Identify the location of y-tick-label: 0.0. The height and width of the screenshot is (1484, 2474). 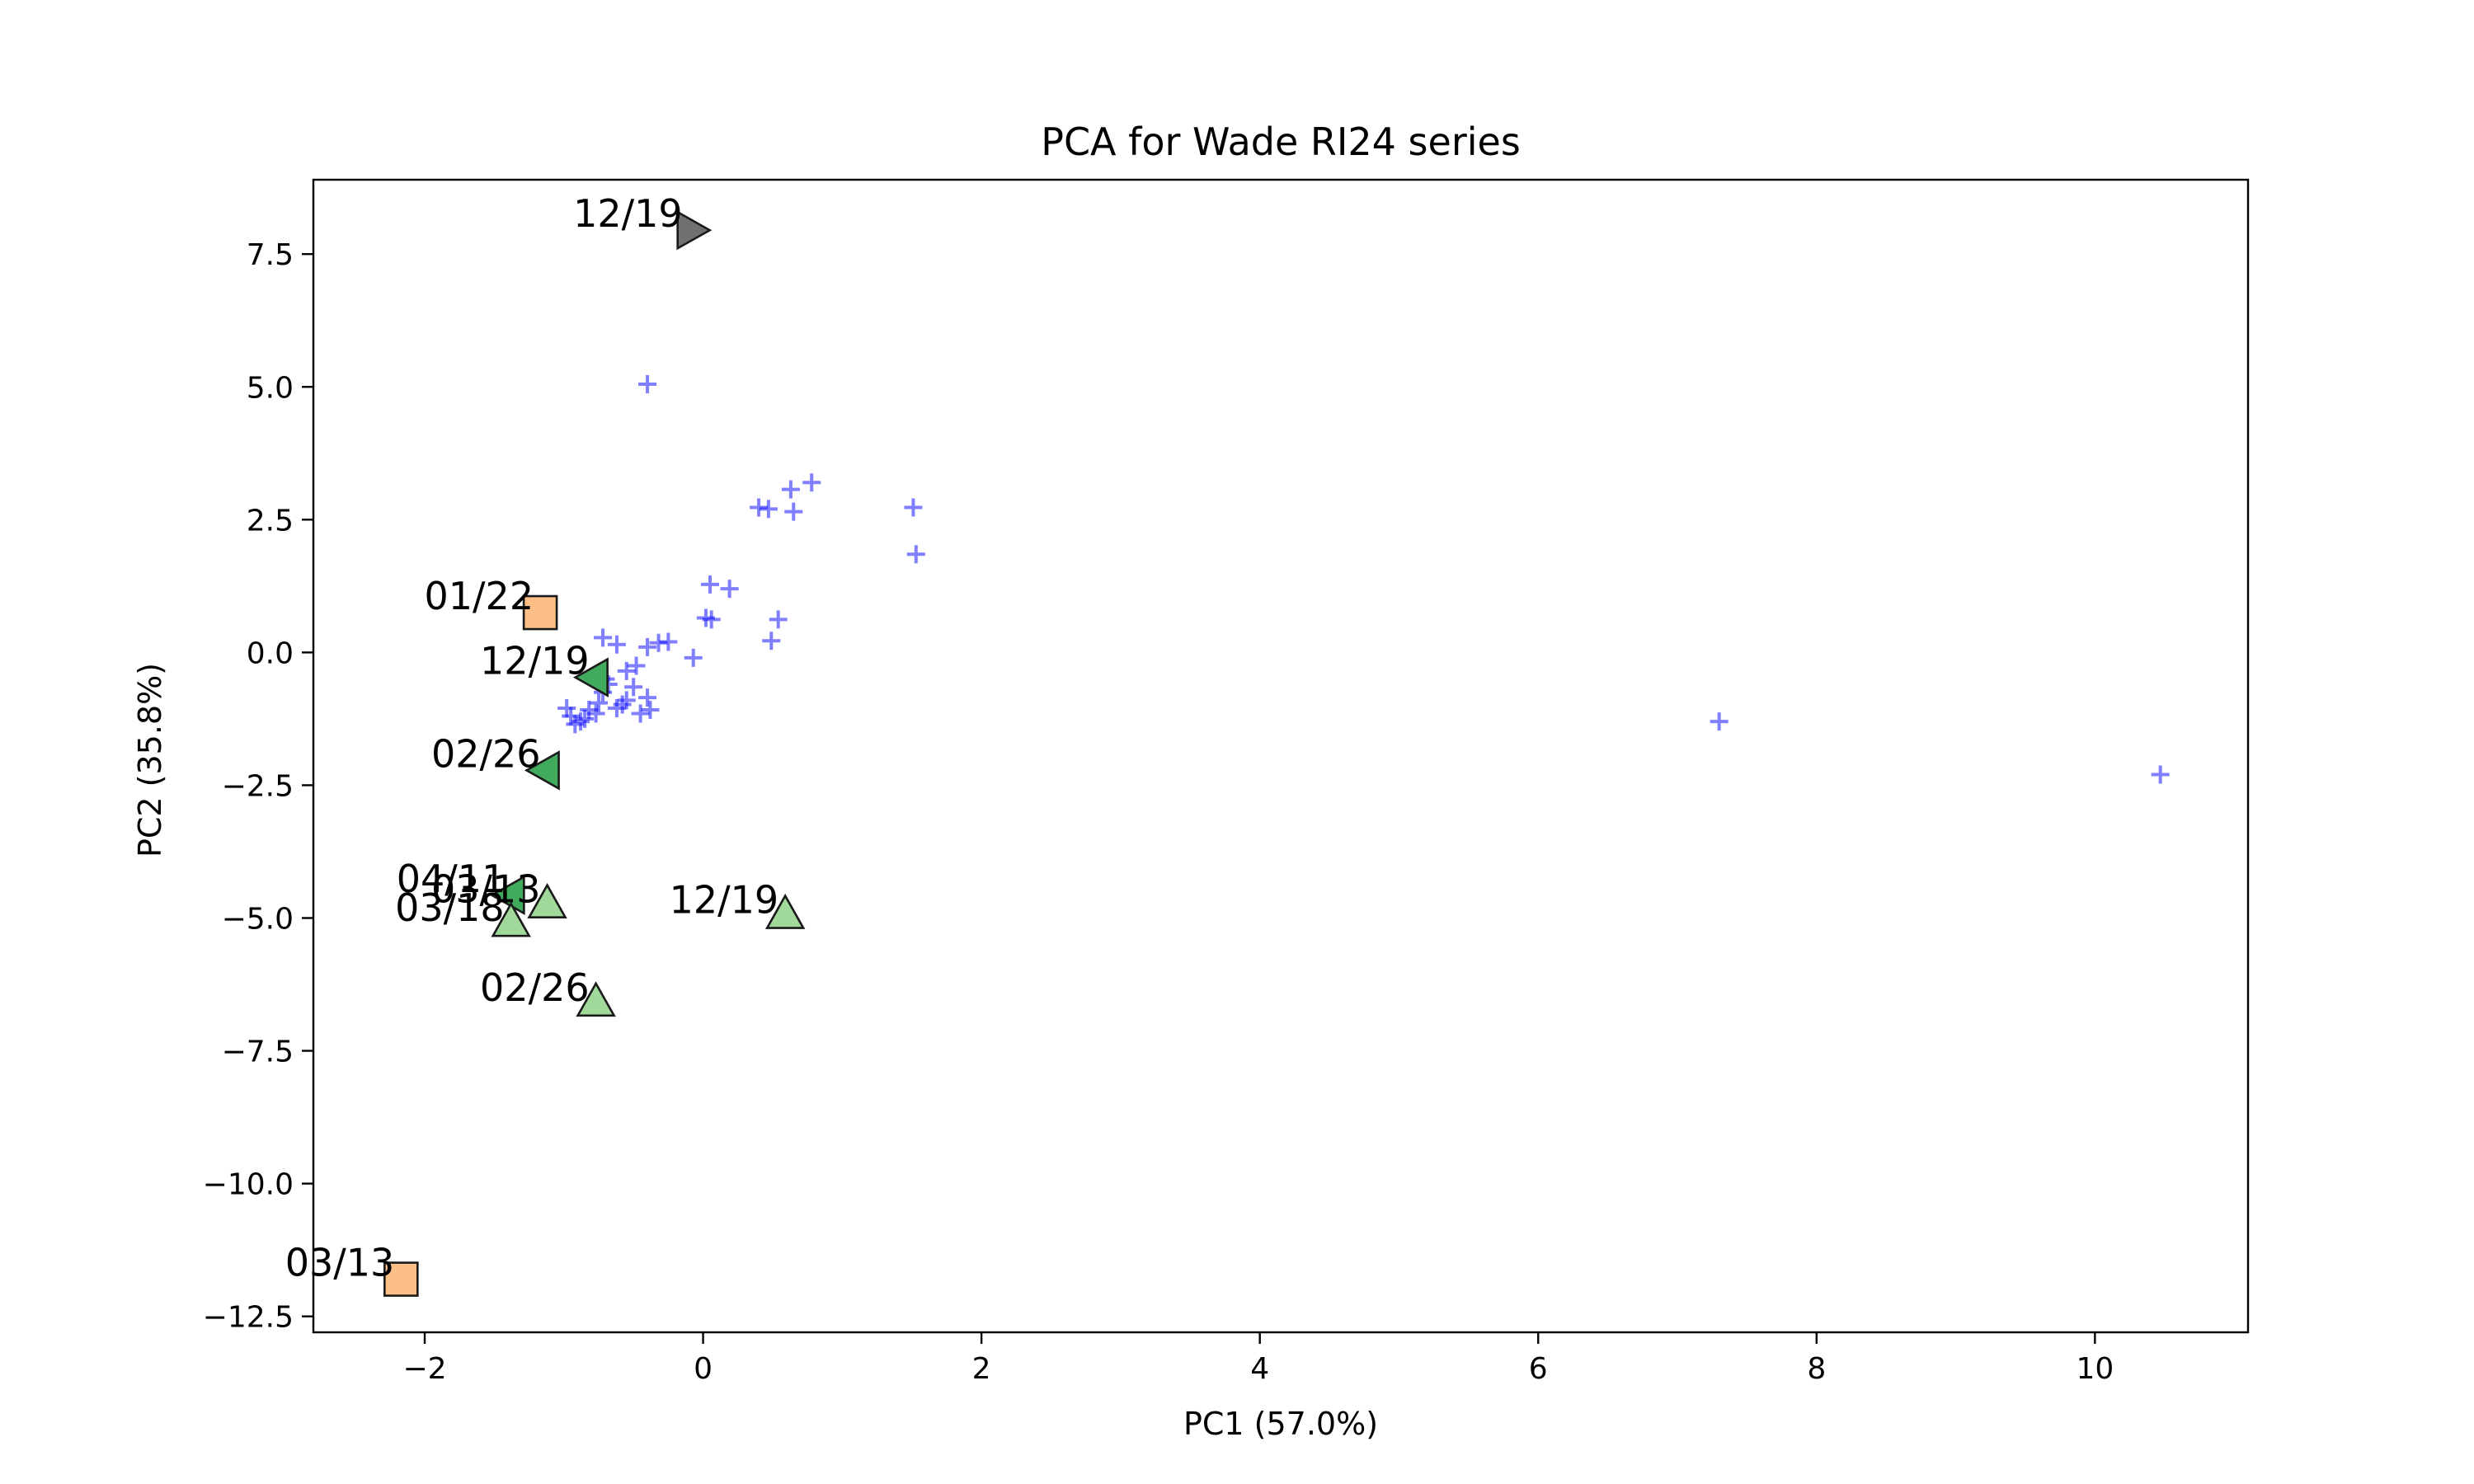
(270, 653).